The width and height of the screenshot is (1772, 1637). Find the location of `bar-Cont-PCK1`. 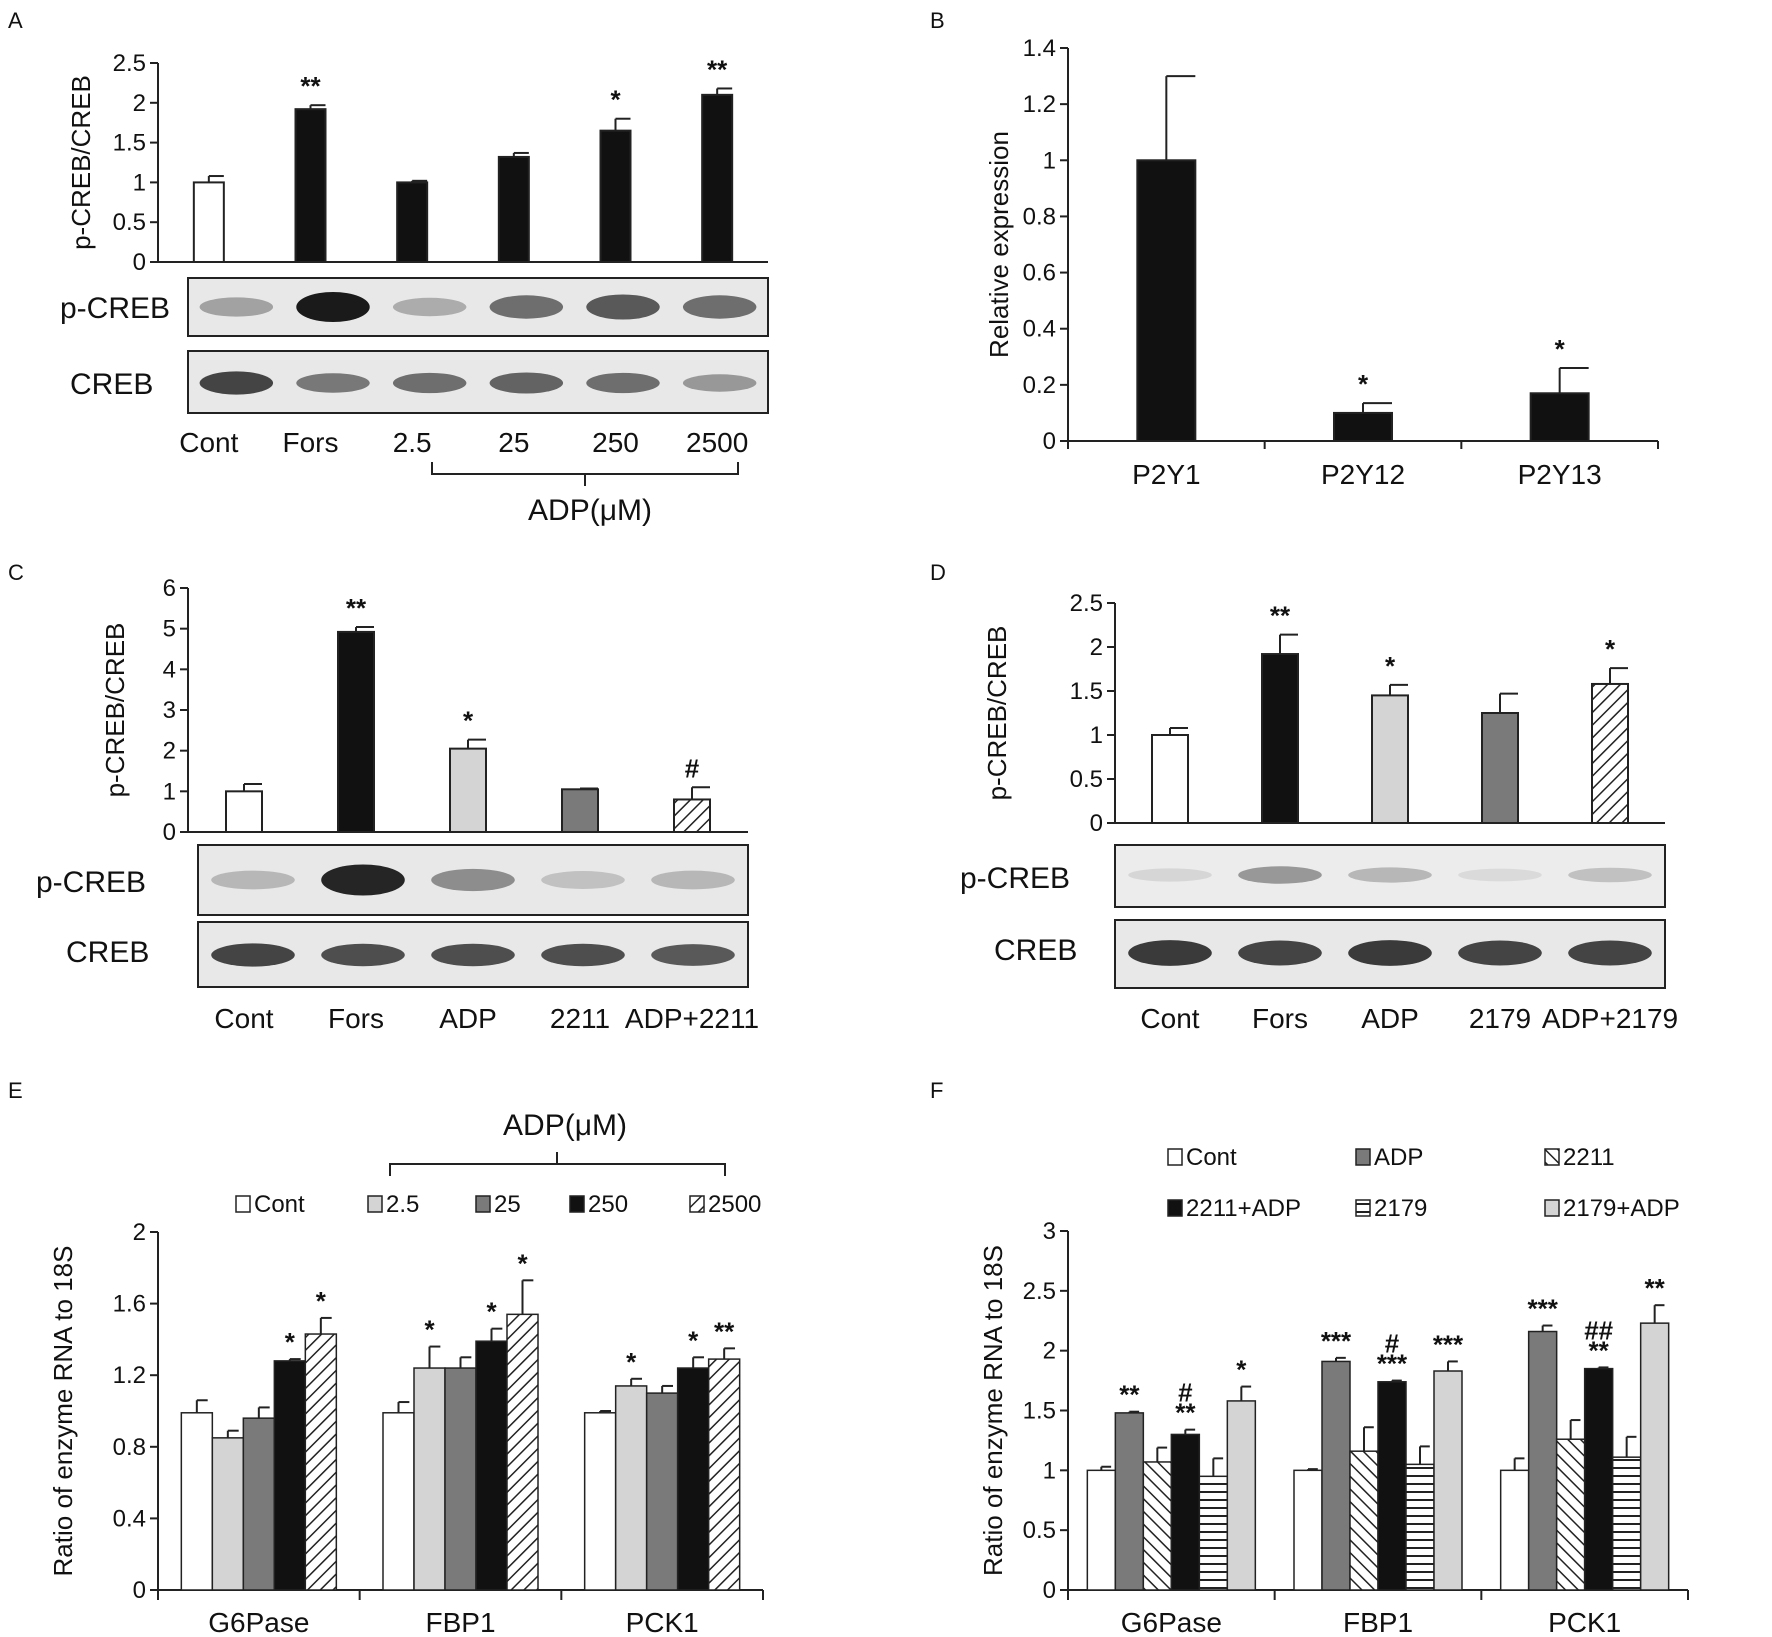

bar-Cont-PCK1 is located at coordinates (1514, 1530).